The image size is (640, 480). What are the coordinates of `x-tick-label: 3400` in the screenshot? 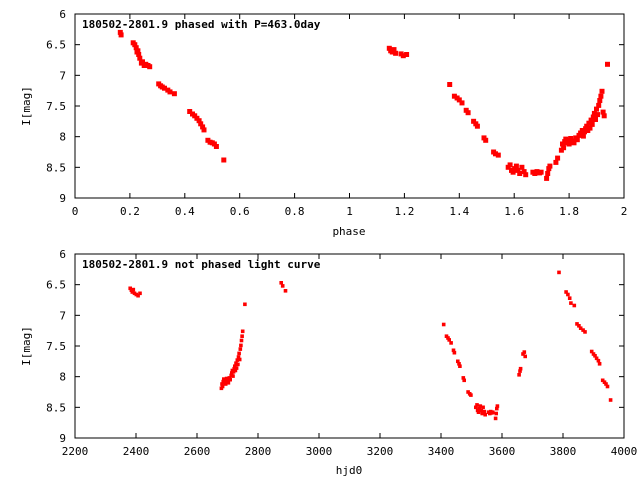 It's located at (441, 451).